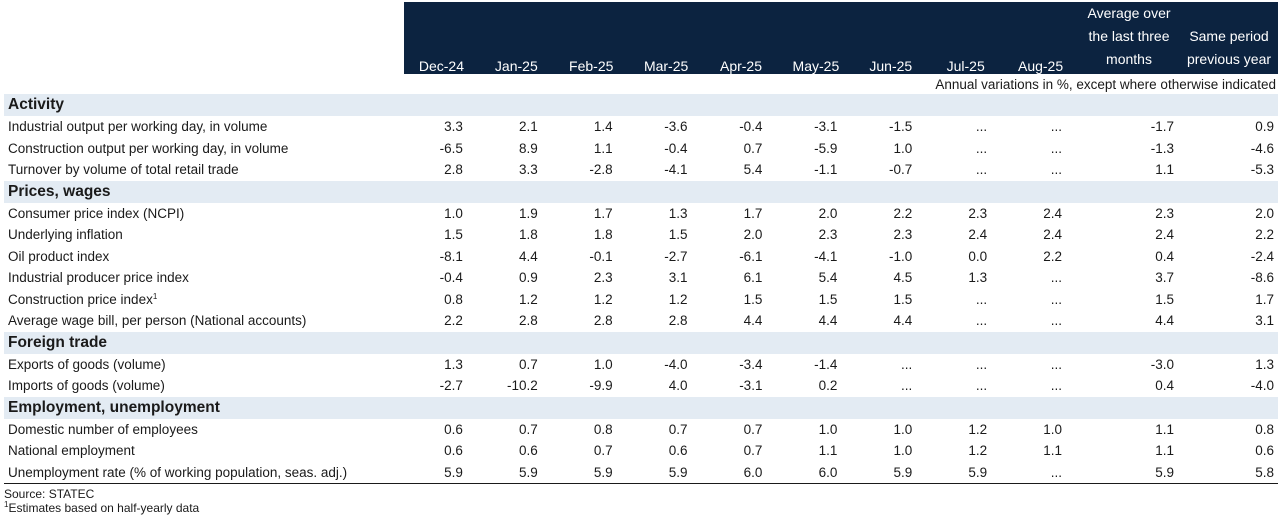 The width and height of the screenshot is (1280, 526). I want to click on row-label-text: Underlying inflation, so click(65, 235).